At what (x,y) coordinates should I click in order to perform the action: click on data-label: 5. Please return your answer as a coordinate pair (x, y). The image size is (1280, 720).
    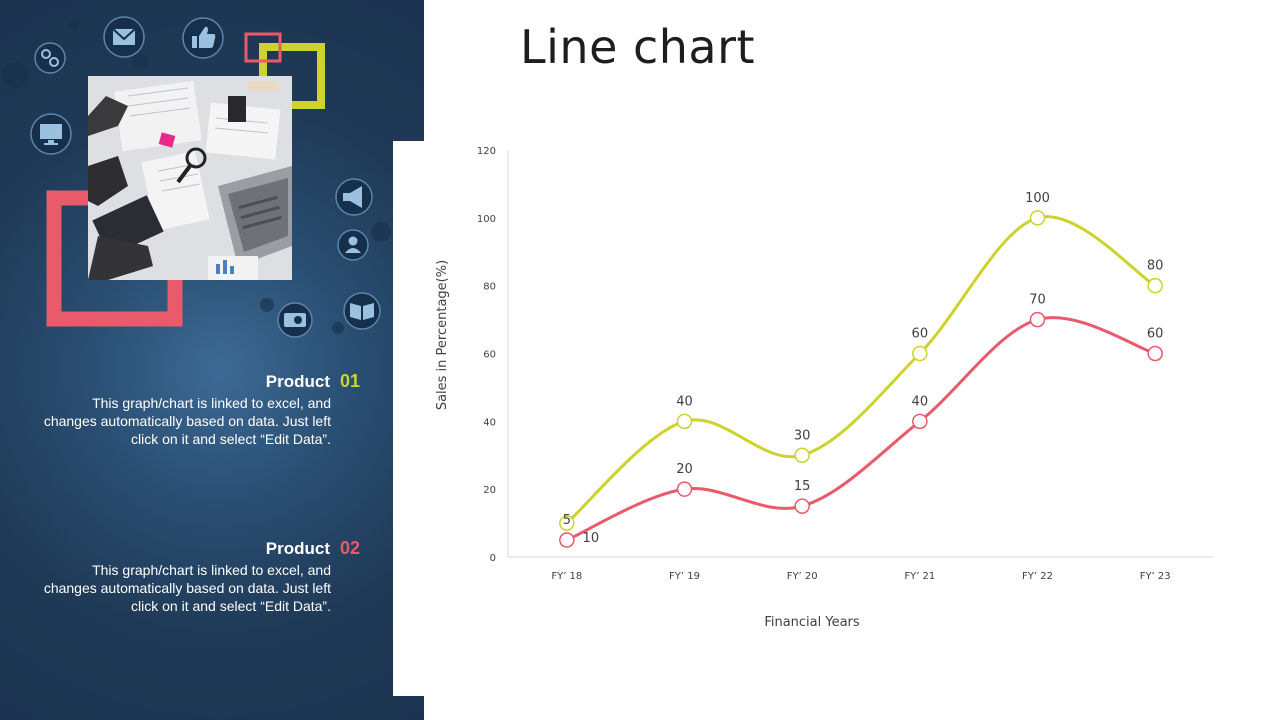
    Looking at the image, I should click on (567, 520).